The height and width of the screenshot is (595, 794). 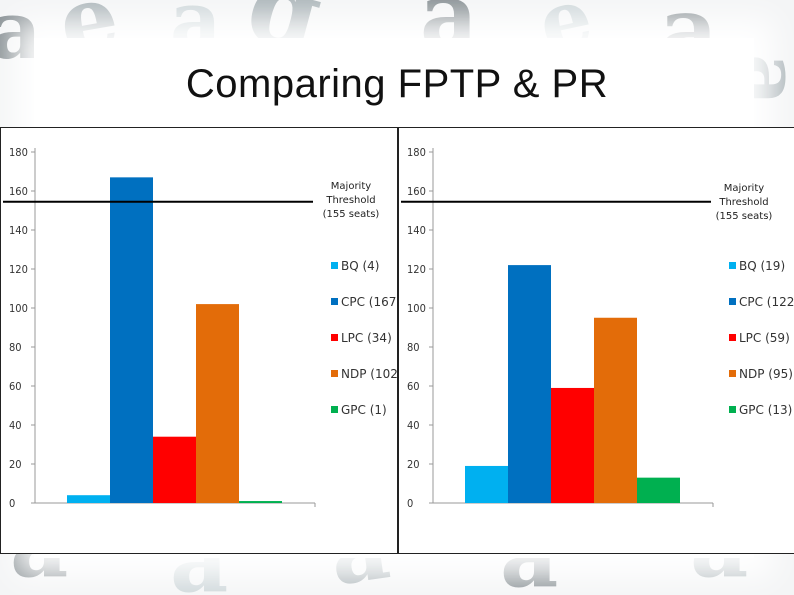 What do you see at coordinates (764, 338) in the screenshot?
I see `legend-label-lpc: LPC (59)` at bounding box center [764, 338].